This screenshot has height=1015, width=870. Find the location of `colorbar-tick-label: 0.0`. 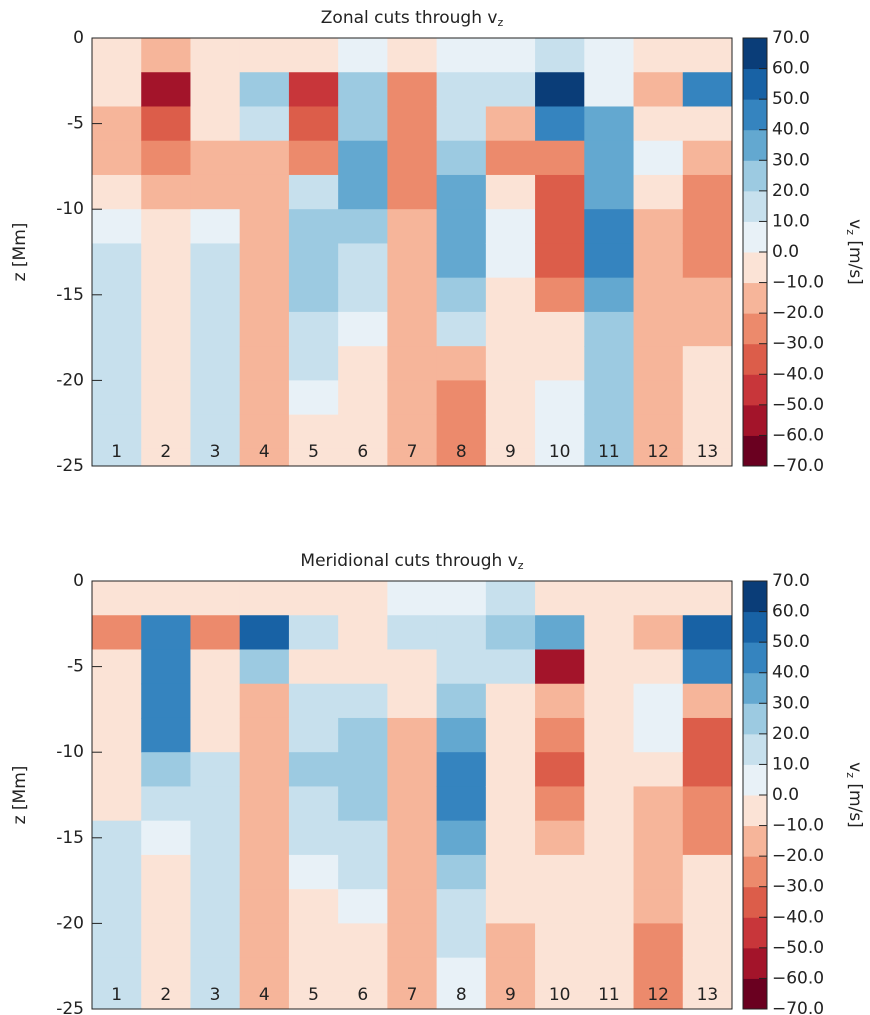

colorbar-tick-label: 0.0 is located at coordinates (785, 252).